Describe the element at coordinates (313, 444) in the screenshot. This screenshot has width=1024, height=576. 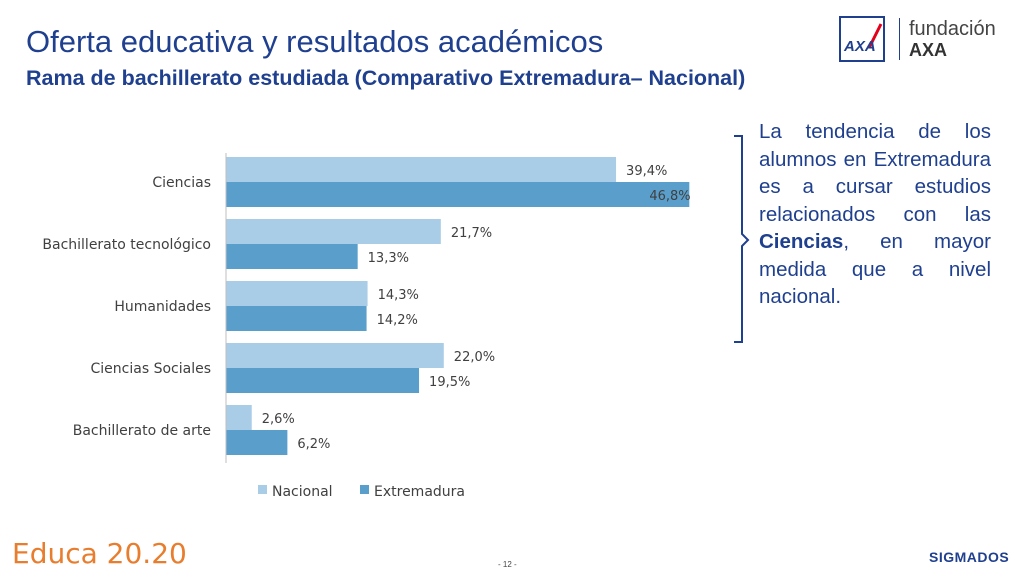
I see `data-label: 6,2%` at that location.